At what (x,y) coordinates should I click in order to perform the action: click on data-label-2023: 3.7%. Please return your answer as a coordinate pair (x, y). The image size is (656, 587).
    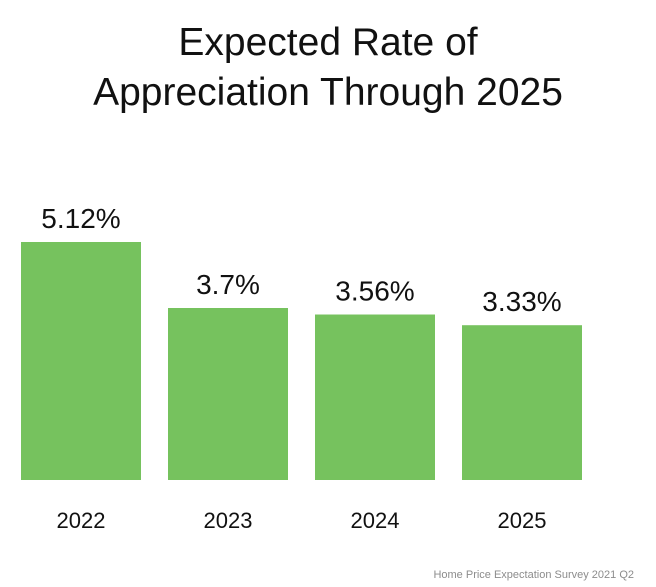
    Looking at the image, I should click on (228, 284).